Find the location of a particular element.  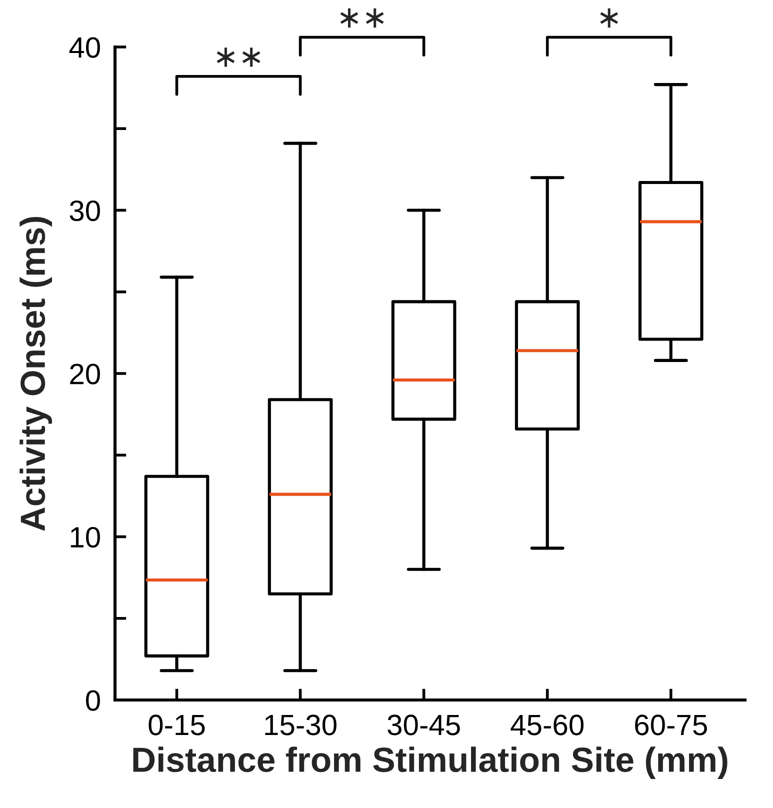

y-axis-title: Activity Onset (ms) is located at coordinates (36, 374).